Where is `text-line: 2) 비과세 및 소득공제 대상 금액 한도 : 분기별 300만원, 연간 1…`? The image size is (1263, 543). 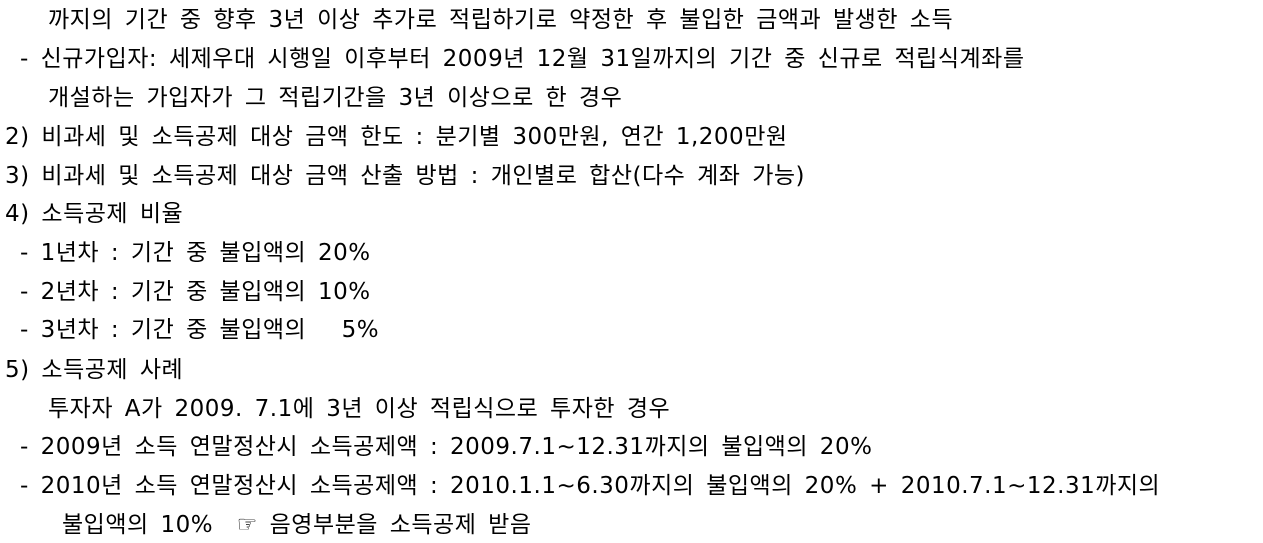 text-line: 2) 비과세 및 소득공제 대상 금액 한도 : 분기별 300만원, 연간 1… is located at coordinates (396, 137).